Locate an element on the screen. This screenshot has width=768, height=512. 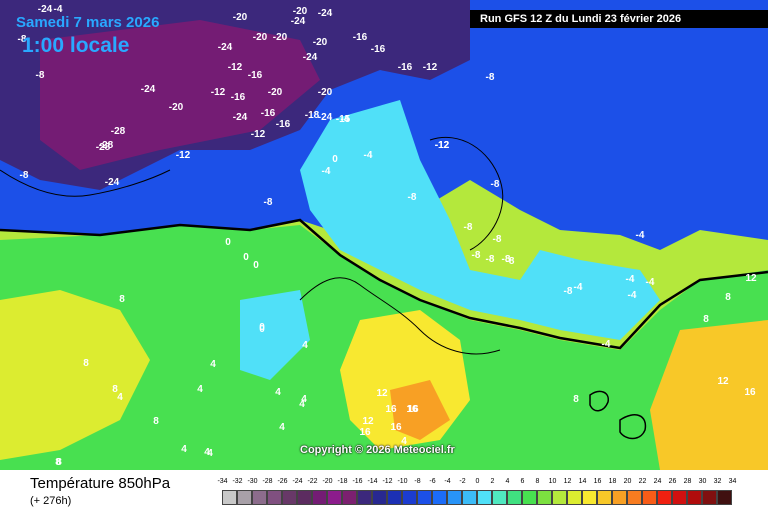
legend-tick: -22 is located at coordinates (312, 481).